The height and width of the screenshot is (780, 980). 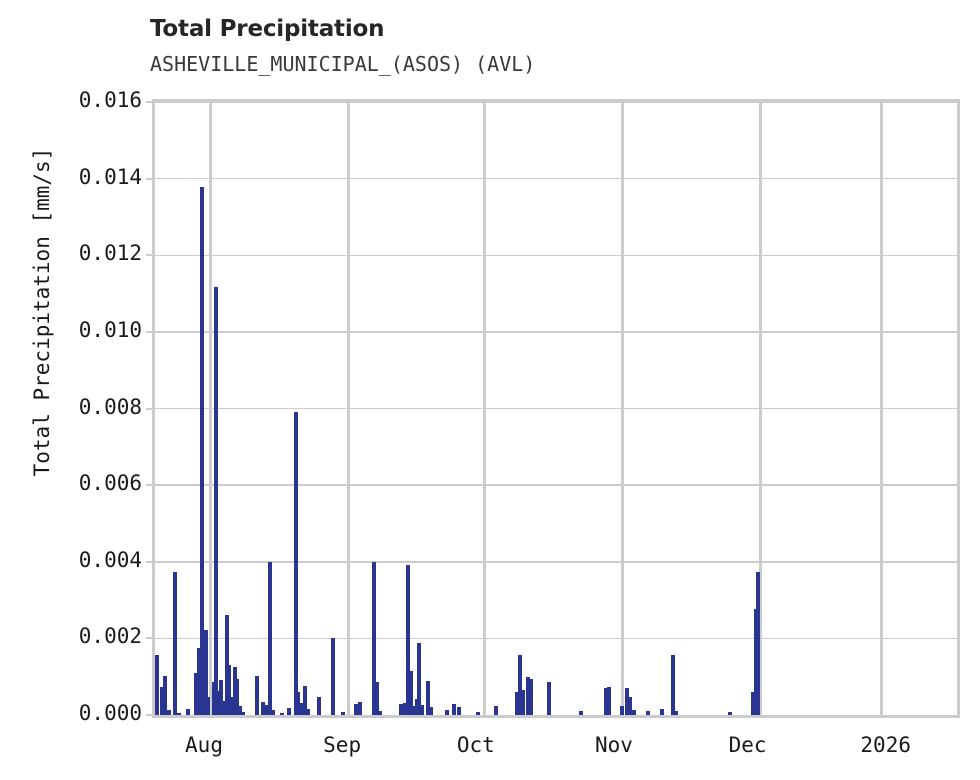 I want to click on y-tick-label: 0.000, so click(x=110, y=713).